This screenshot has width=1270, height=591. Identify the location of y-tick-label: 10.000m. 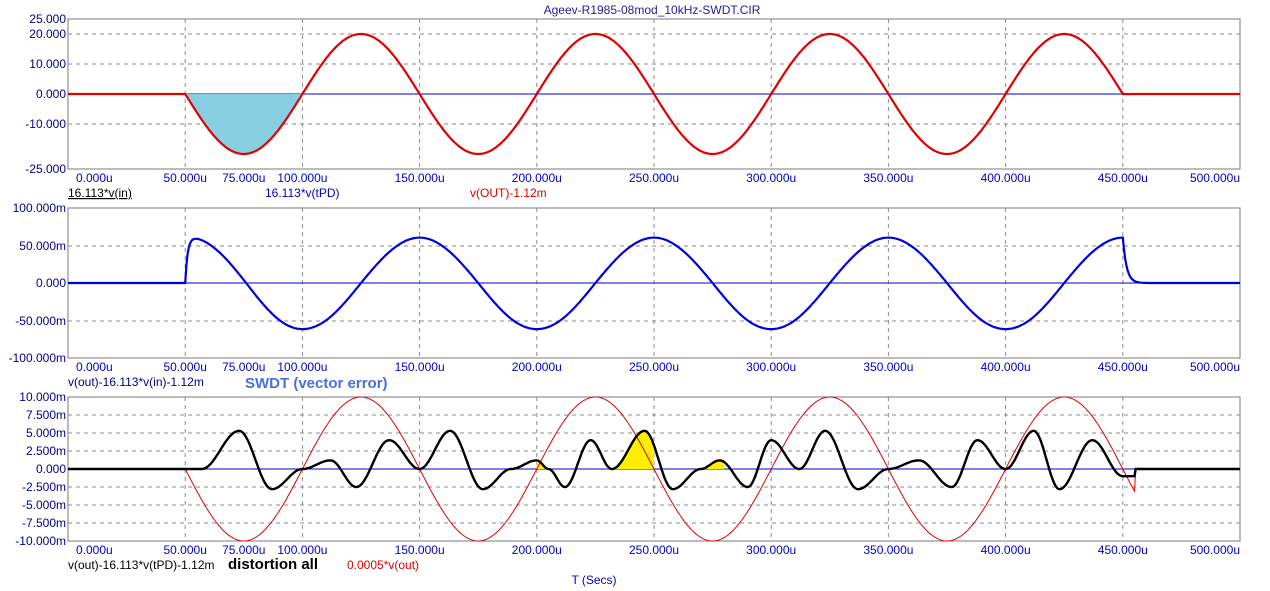
(42, 397).